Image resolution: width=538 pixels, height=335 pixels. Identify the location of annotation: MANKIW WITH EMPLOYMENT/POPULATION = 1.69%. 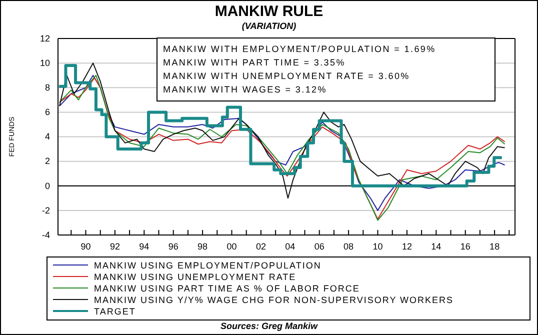
(299, 49).